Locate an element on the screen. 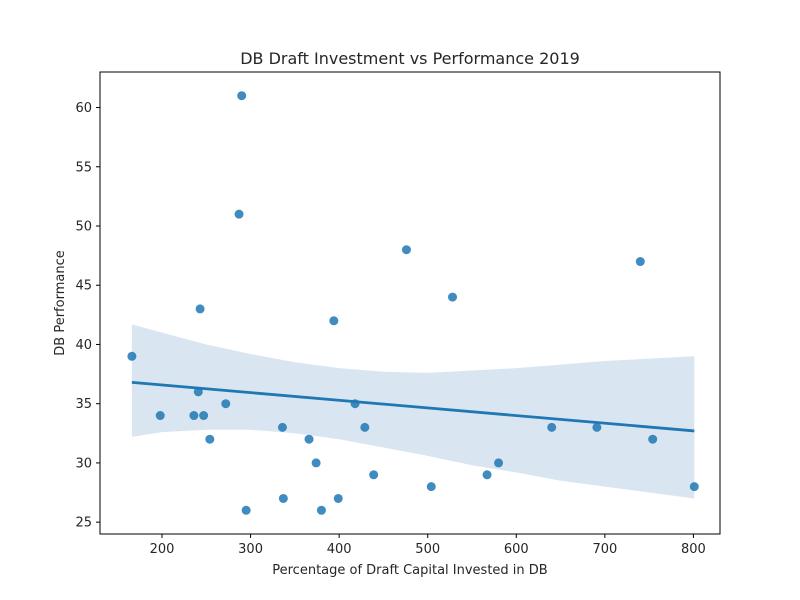  x-tick-label: 400 is located at coordinates (339, 549).